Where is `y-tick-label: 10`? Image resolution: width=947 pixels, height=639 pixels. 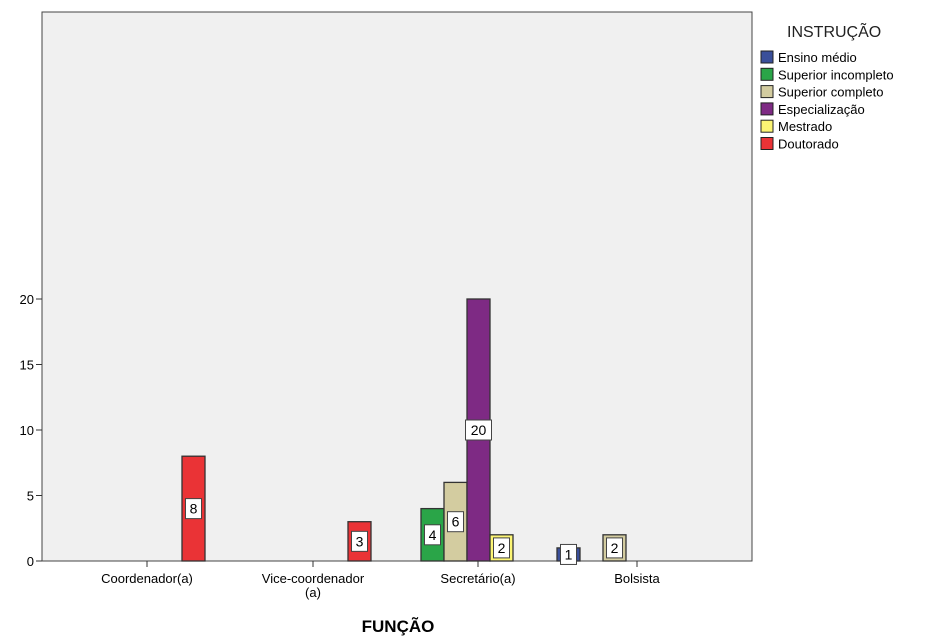 y-tick-label: 10 is located at coordinates (27, 430).